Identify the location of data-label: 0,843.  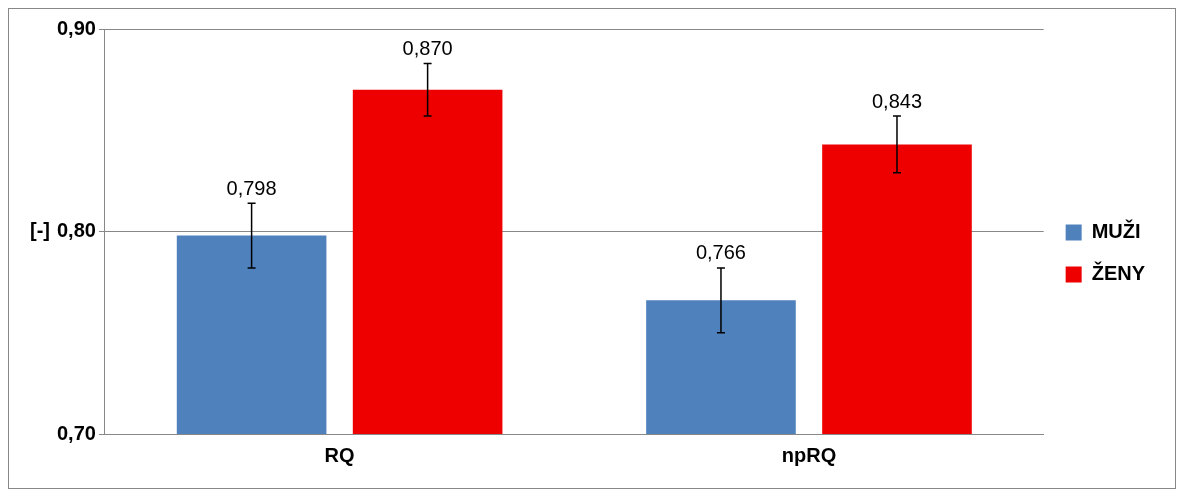
(897, 100).